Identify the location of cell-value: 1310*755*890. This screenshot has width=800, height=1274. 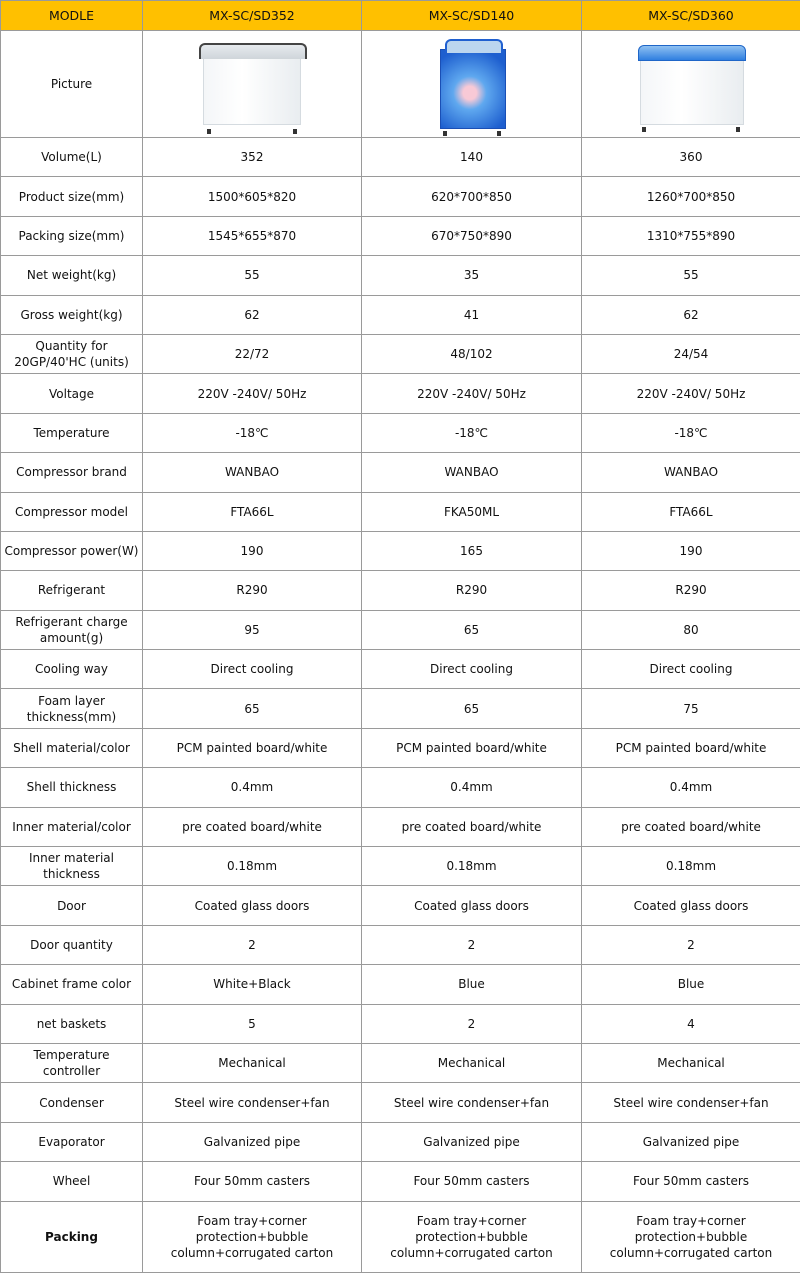
(690, 236).